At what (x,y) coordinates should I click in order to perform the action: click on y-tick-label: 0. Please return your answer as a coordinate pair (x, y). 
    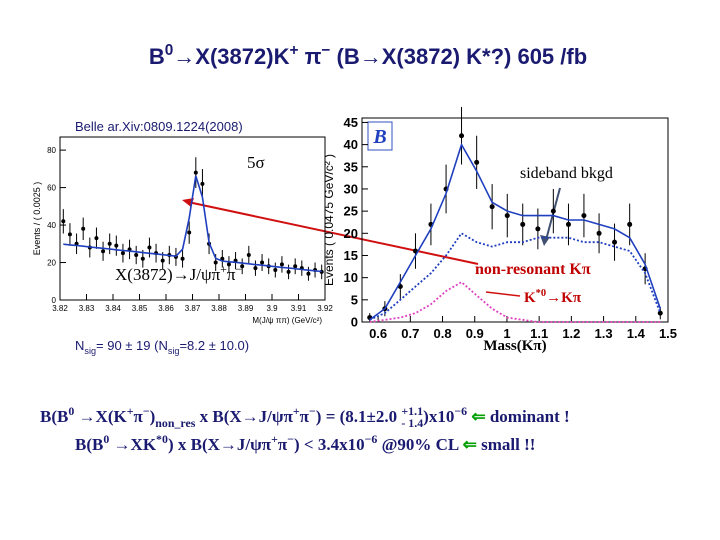
    Looking at the image, I should click on (354, 322).